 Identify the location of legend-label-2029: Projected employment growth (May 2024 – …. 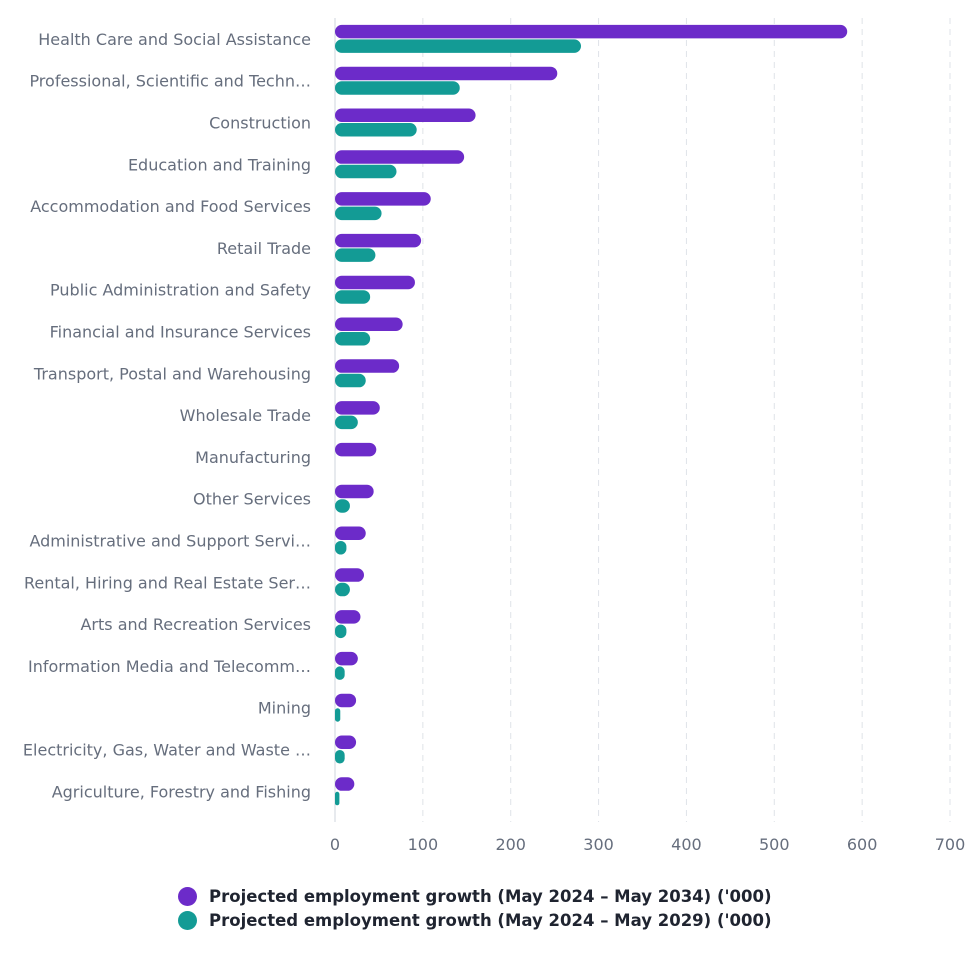
(490, 920).